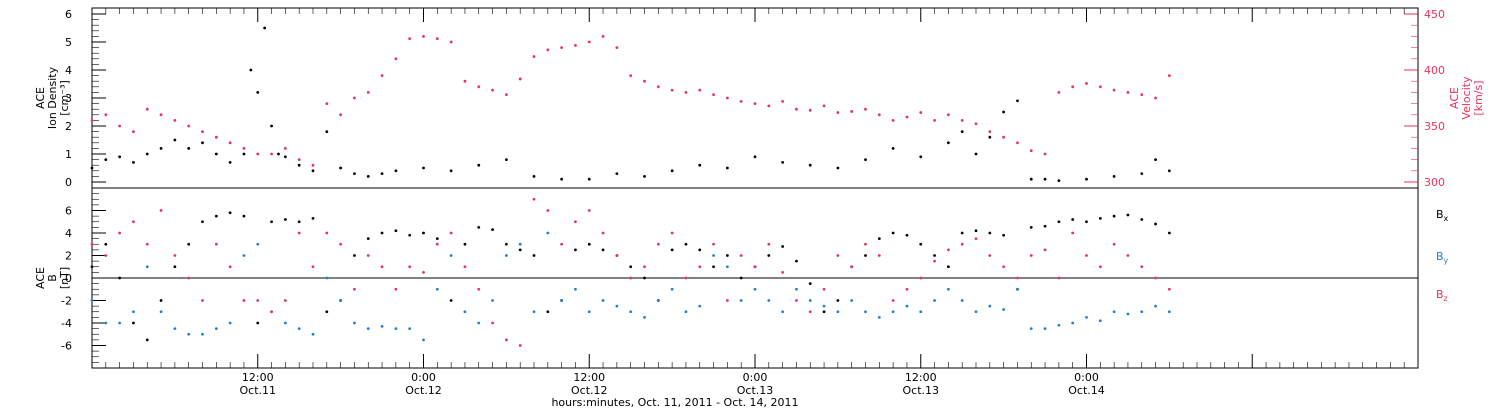 This screenshot has height=414, width=1500. I want to click on velocity-tick-label: 400, so click(1434, 70).